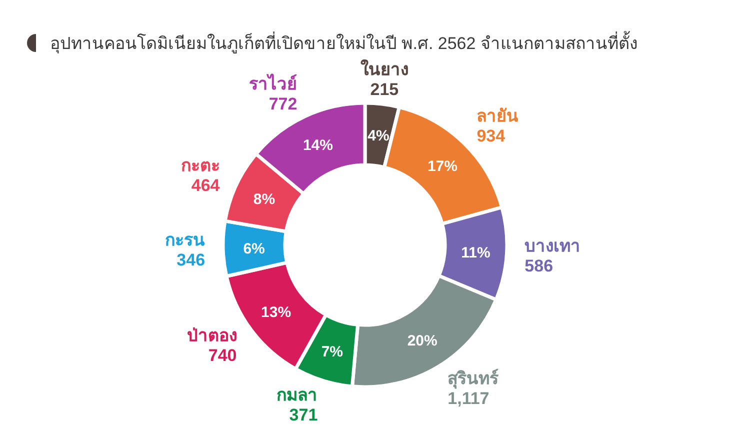  What do you see at coordinates (191, 260) in the screenshot?
I see `data-label: 346` at bounding box center [191, 260].